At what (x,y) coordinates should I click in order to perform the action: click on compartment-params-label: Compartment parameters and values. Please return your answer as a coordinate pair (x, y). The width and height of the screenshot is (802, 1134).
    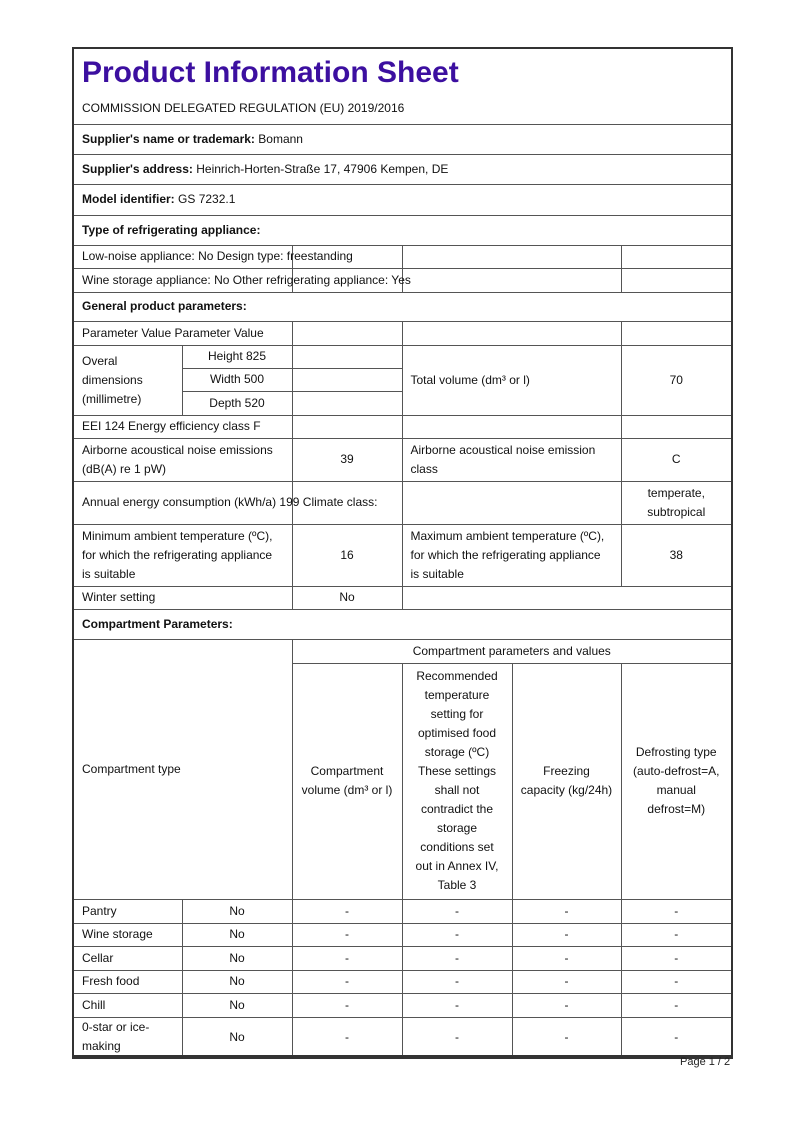
    Looking at the image, I should click on (512, 651).